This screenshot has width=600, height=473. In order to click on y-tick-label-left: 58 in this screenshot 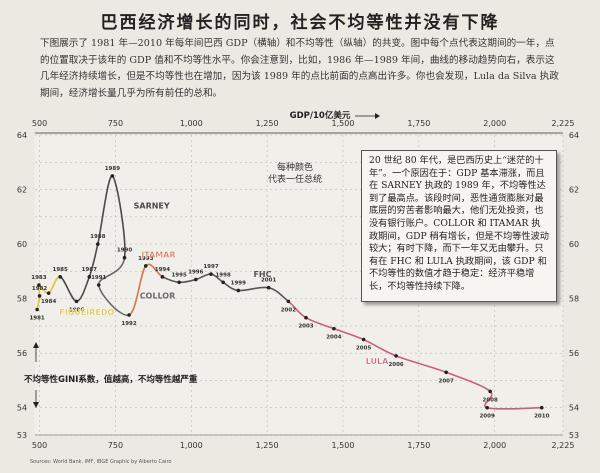, I will do `click(22, 299)`.